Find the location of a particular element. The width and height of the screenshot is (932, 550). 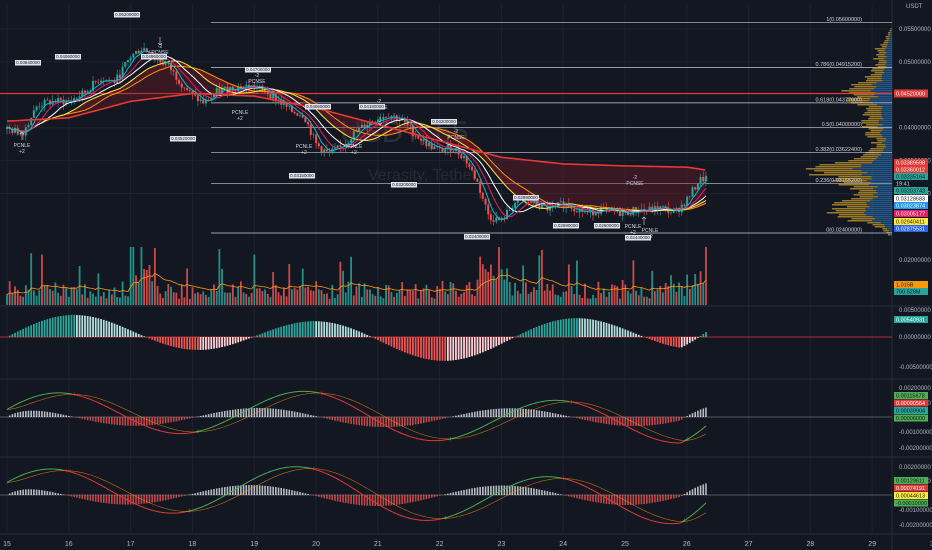

time-axis: 15161718192021222324252627282930 is located at coordinates (467, 544).